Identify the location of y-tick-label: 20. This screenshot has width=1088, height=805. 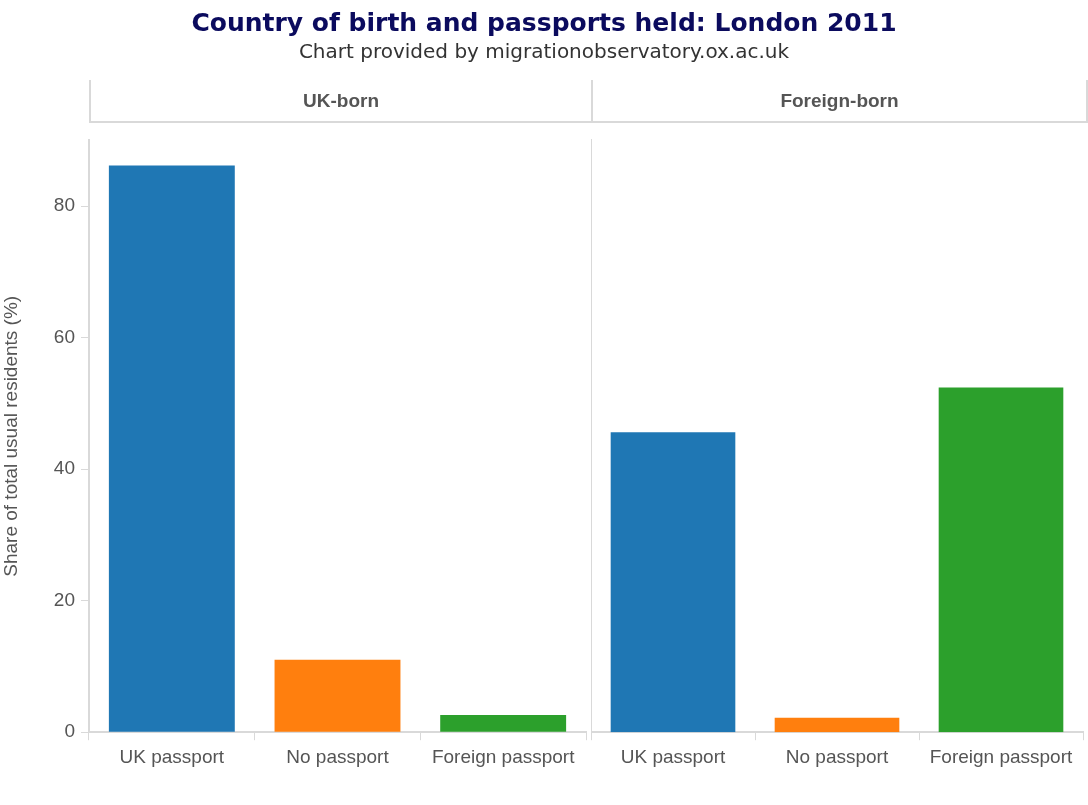
(64, 599).